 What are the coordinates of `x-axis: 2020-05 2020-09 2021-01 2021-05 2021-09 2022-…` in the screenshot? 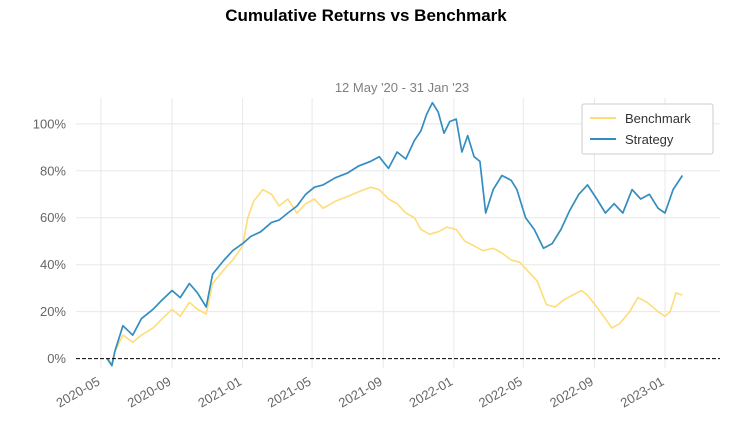 It's located at (360, 392).